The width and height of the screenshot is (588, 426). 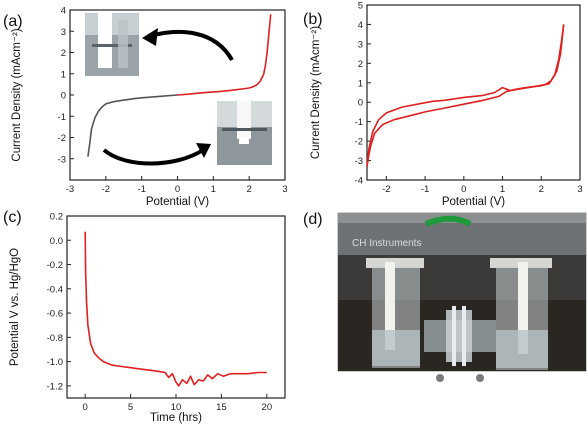 I want to click on inset-photo-top, so click(x=112, y=44).